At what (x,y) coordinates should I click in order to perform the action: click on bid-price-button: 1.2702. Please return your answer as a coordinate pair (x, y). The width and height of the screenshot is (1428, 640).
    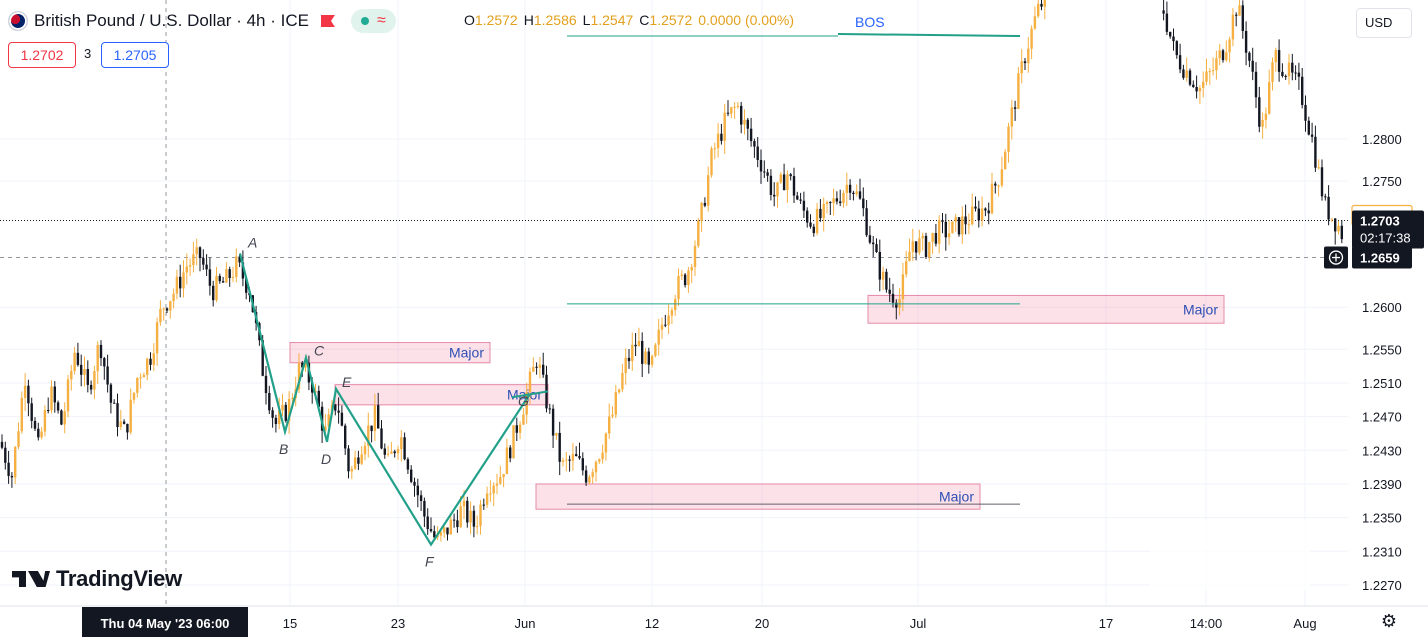
    Looking at the image, I should click on (42, 55).